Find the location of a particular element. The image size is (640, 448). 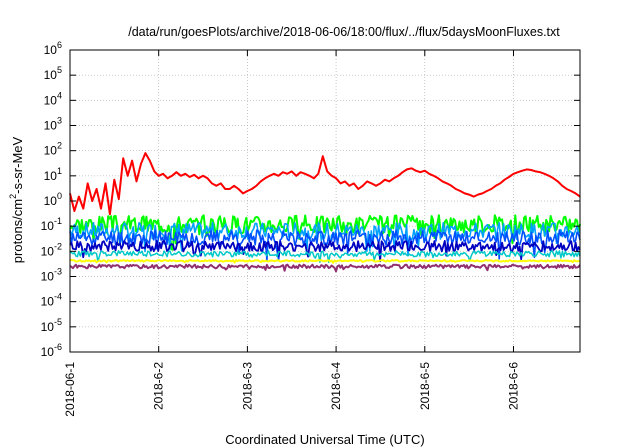

y-tick-label: 10⁻⁶ is located at coordinates (51, 350).